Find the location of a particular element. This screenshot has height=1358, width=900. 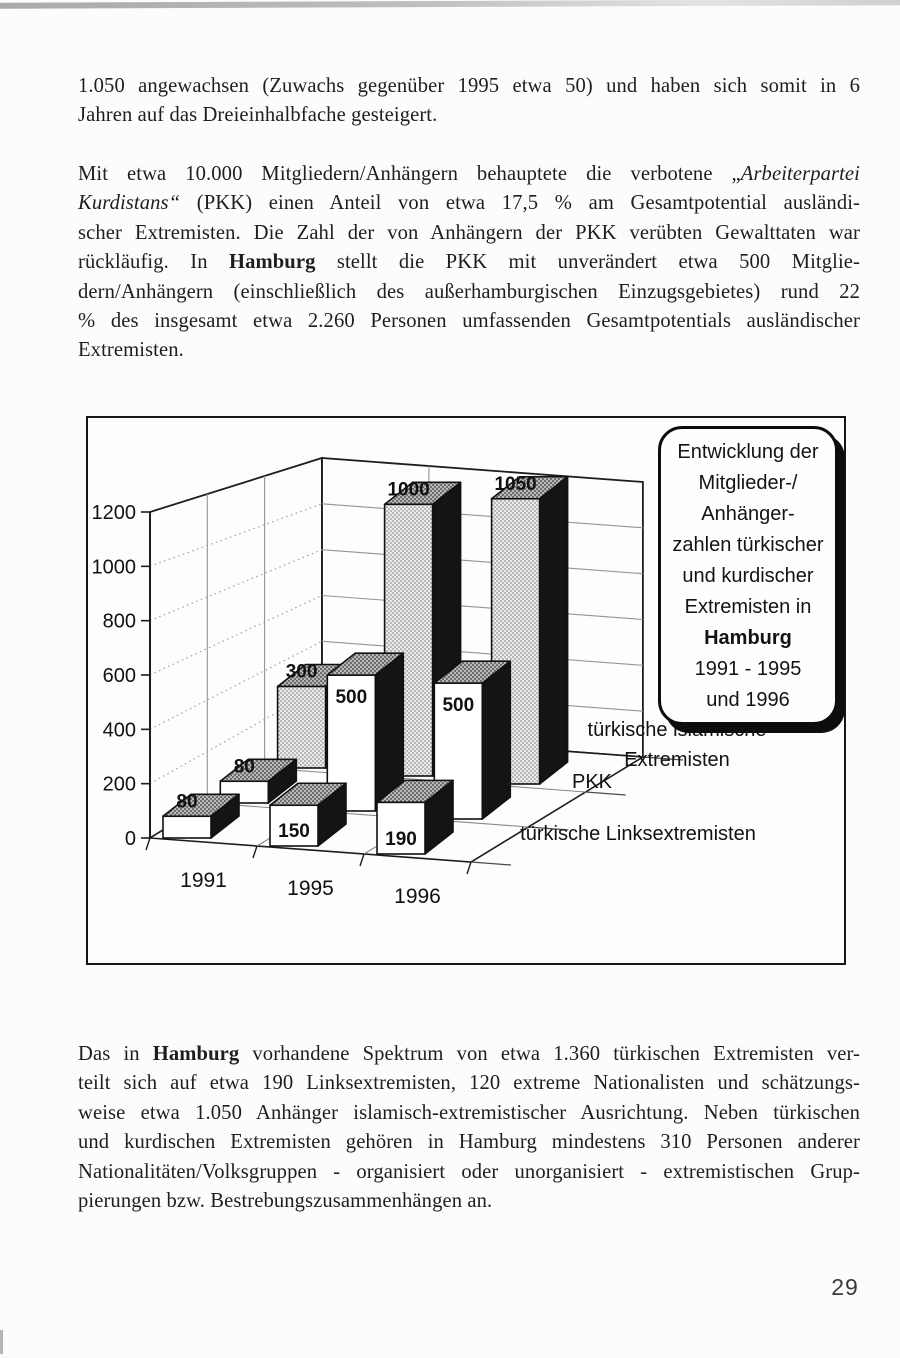

text-segment: Mitglieder-/ is located at coordinates (748, 483).